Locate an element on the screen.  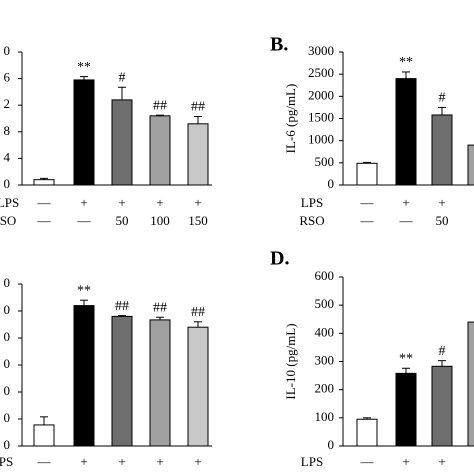
y-axis-label: IL-10 (pg/mL) is located at coordinates (290, 361).